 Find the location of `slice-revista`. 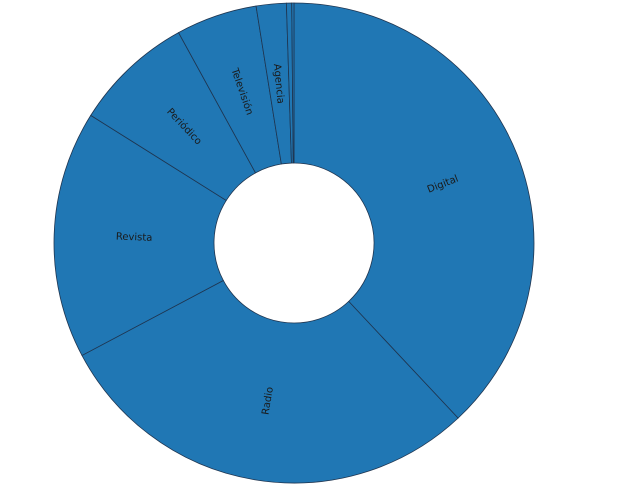

slice-revista is located at coordinates (140, 235).